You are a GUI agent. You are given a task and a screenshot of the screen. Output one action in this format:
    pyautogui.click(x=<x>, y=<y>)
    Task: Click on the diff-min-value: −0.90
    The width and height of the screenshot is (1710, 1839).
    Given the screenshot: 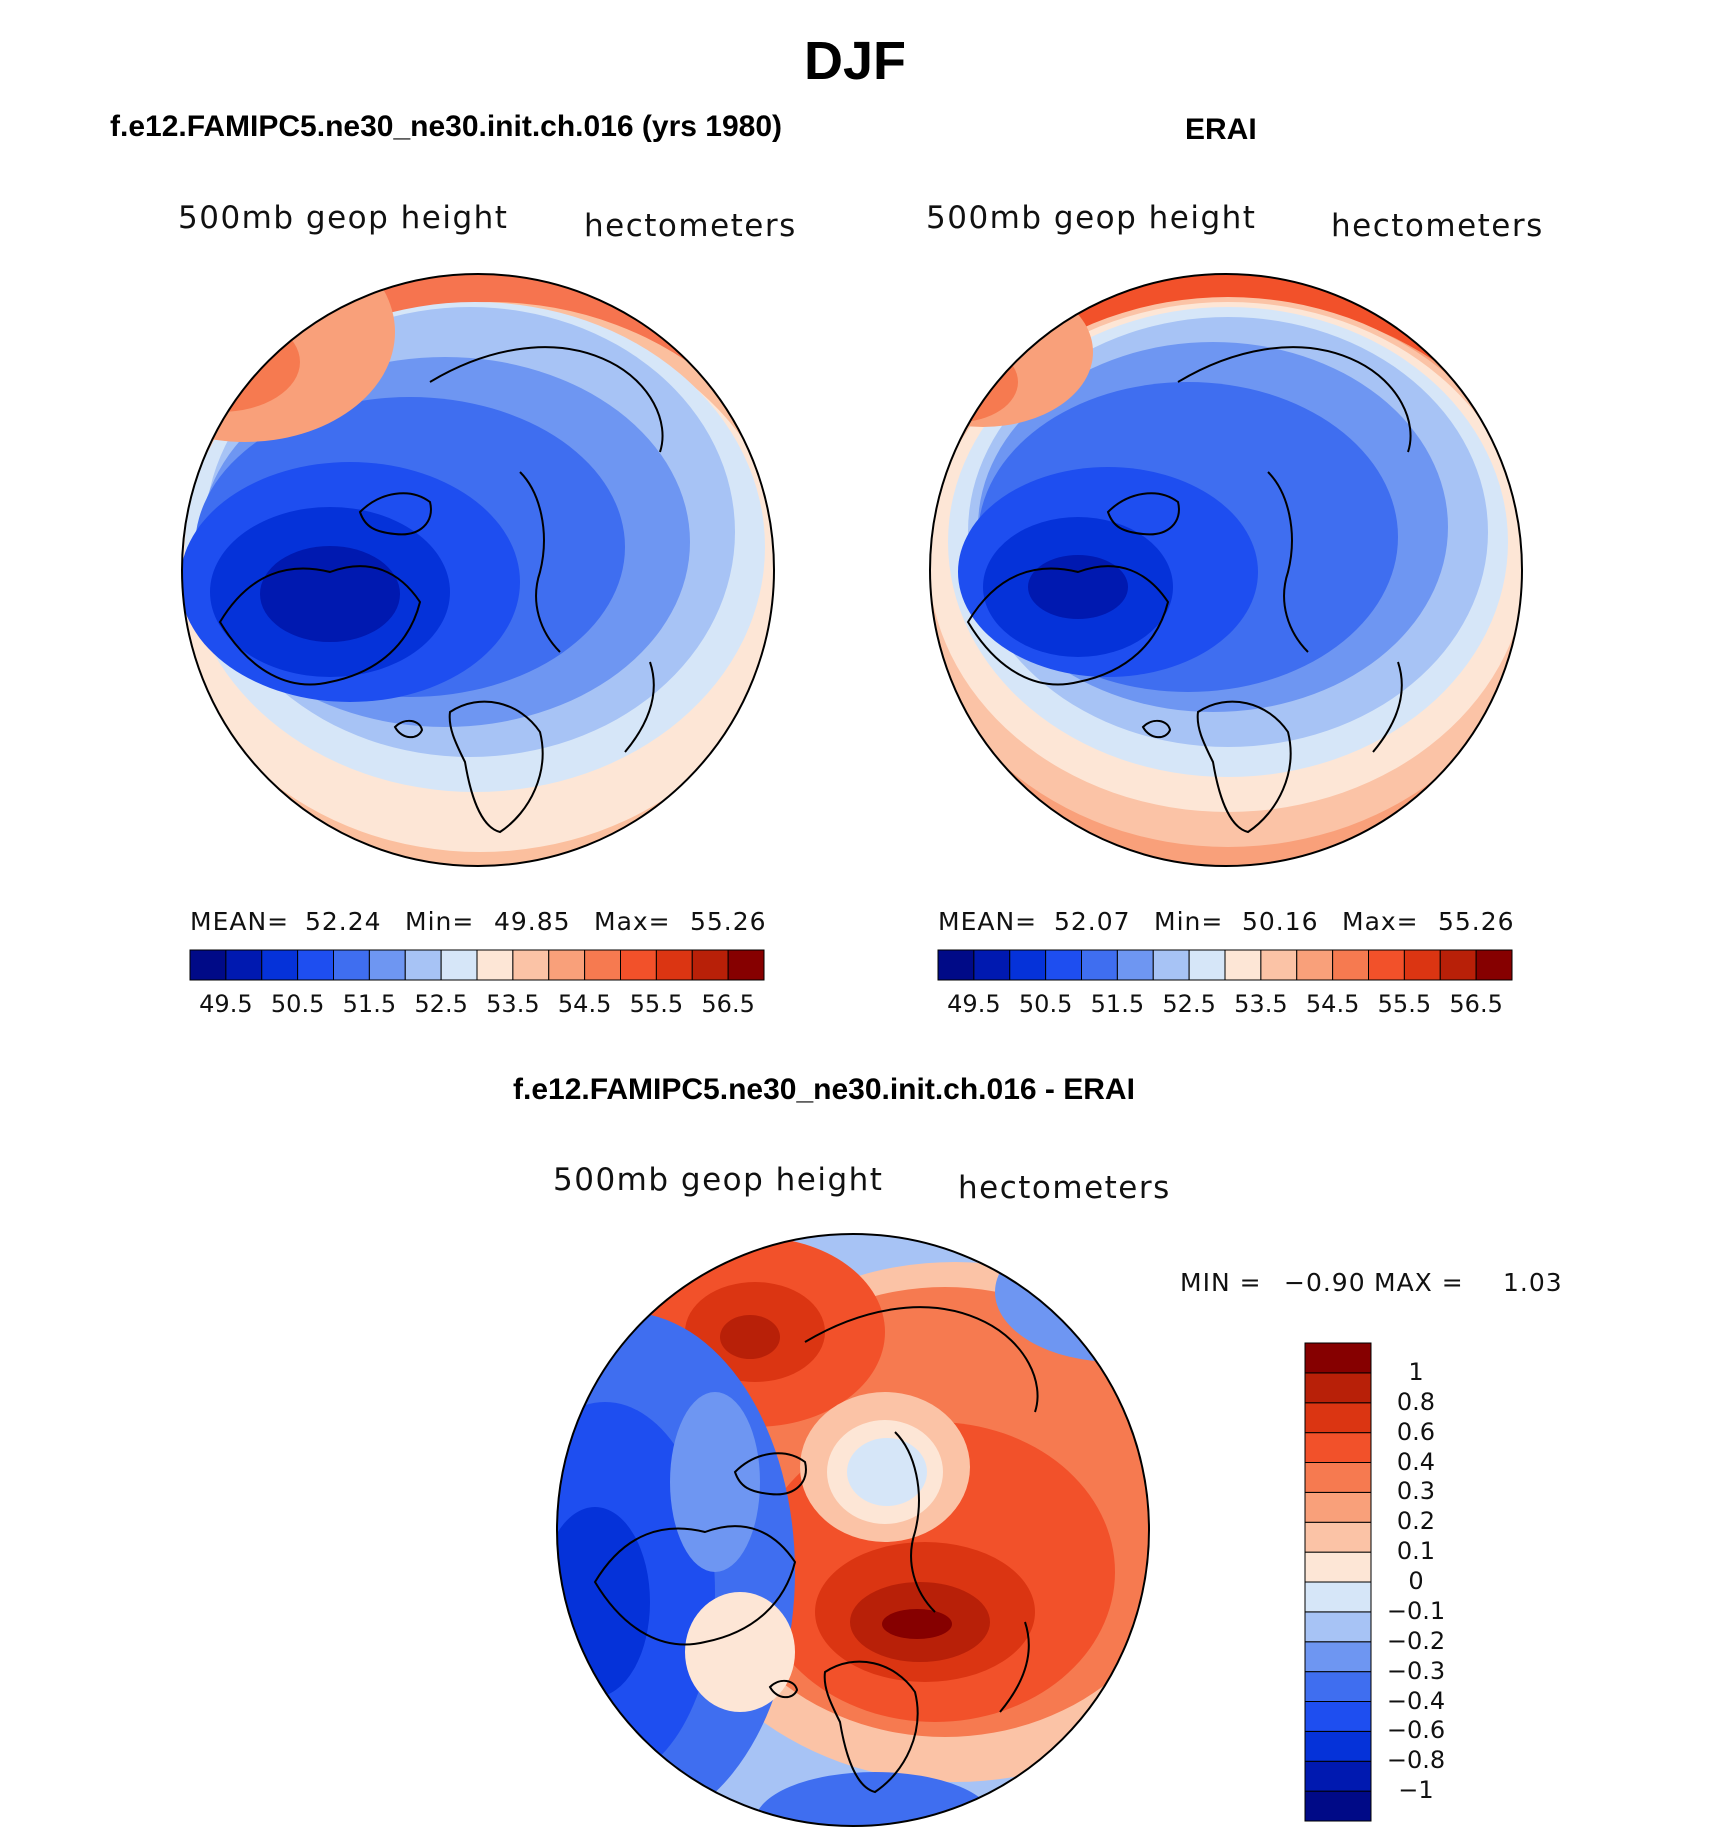 What is the action you would take?
    pyautogui.click(x=1325, y=1282)
    